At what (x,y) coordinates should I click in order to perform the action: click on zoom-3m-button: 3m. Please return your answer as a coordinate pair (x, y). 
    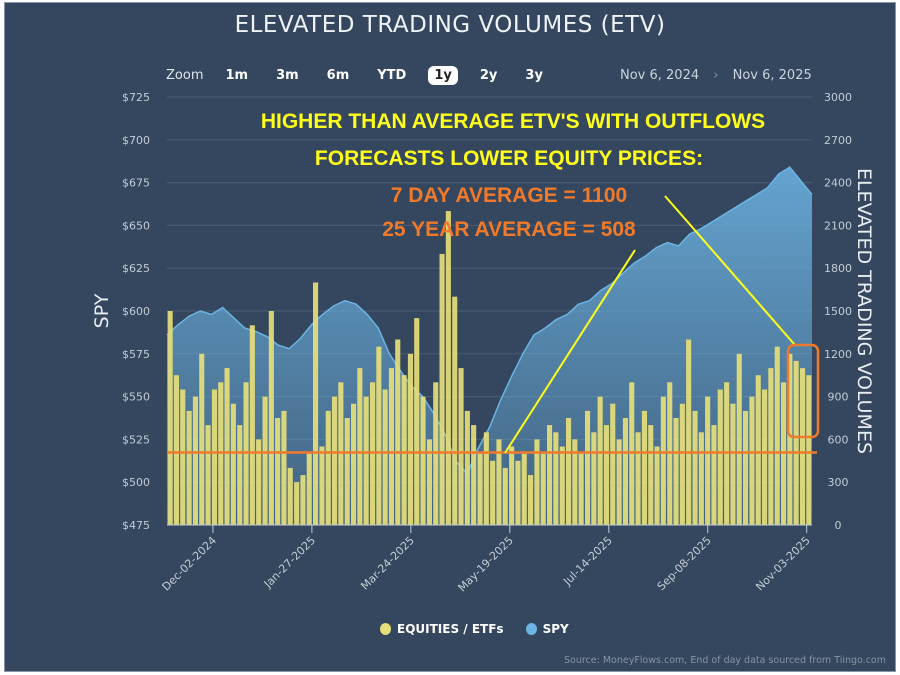
    Looking at the image, I should click on (287, 75).